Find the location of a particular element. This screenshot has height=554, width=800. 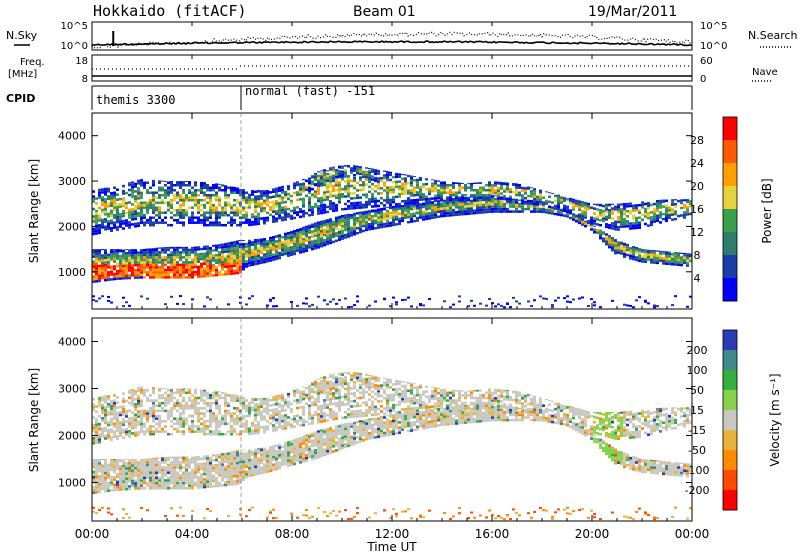

velocity-speckle is located at coordinates (171, 508).